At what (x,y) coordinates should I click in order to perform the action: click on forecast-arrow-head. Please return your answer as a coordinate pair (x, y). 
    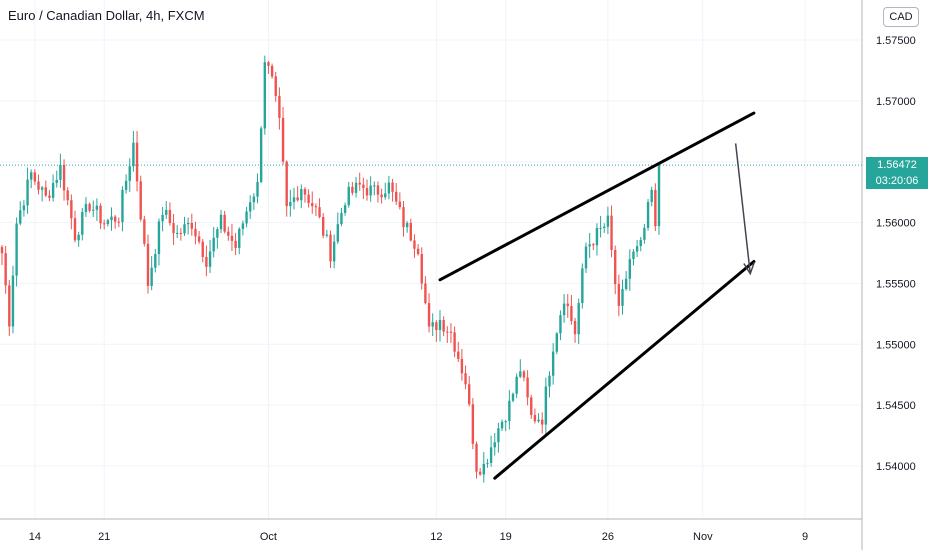
    Looking at the image, I should click on (749, 269).